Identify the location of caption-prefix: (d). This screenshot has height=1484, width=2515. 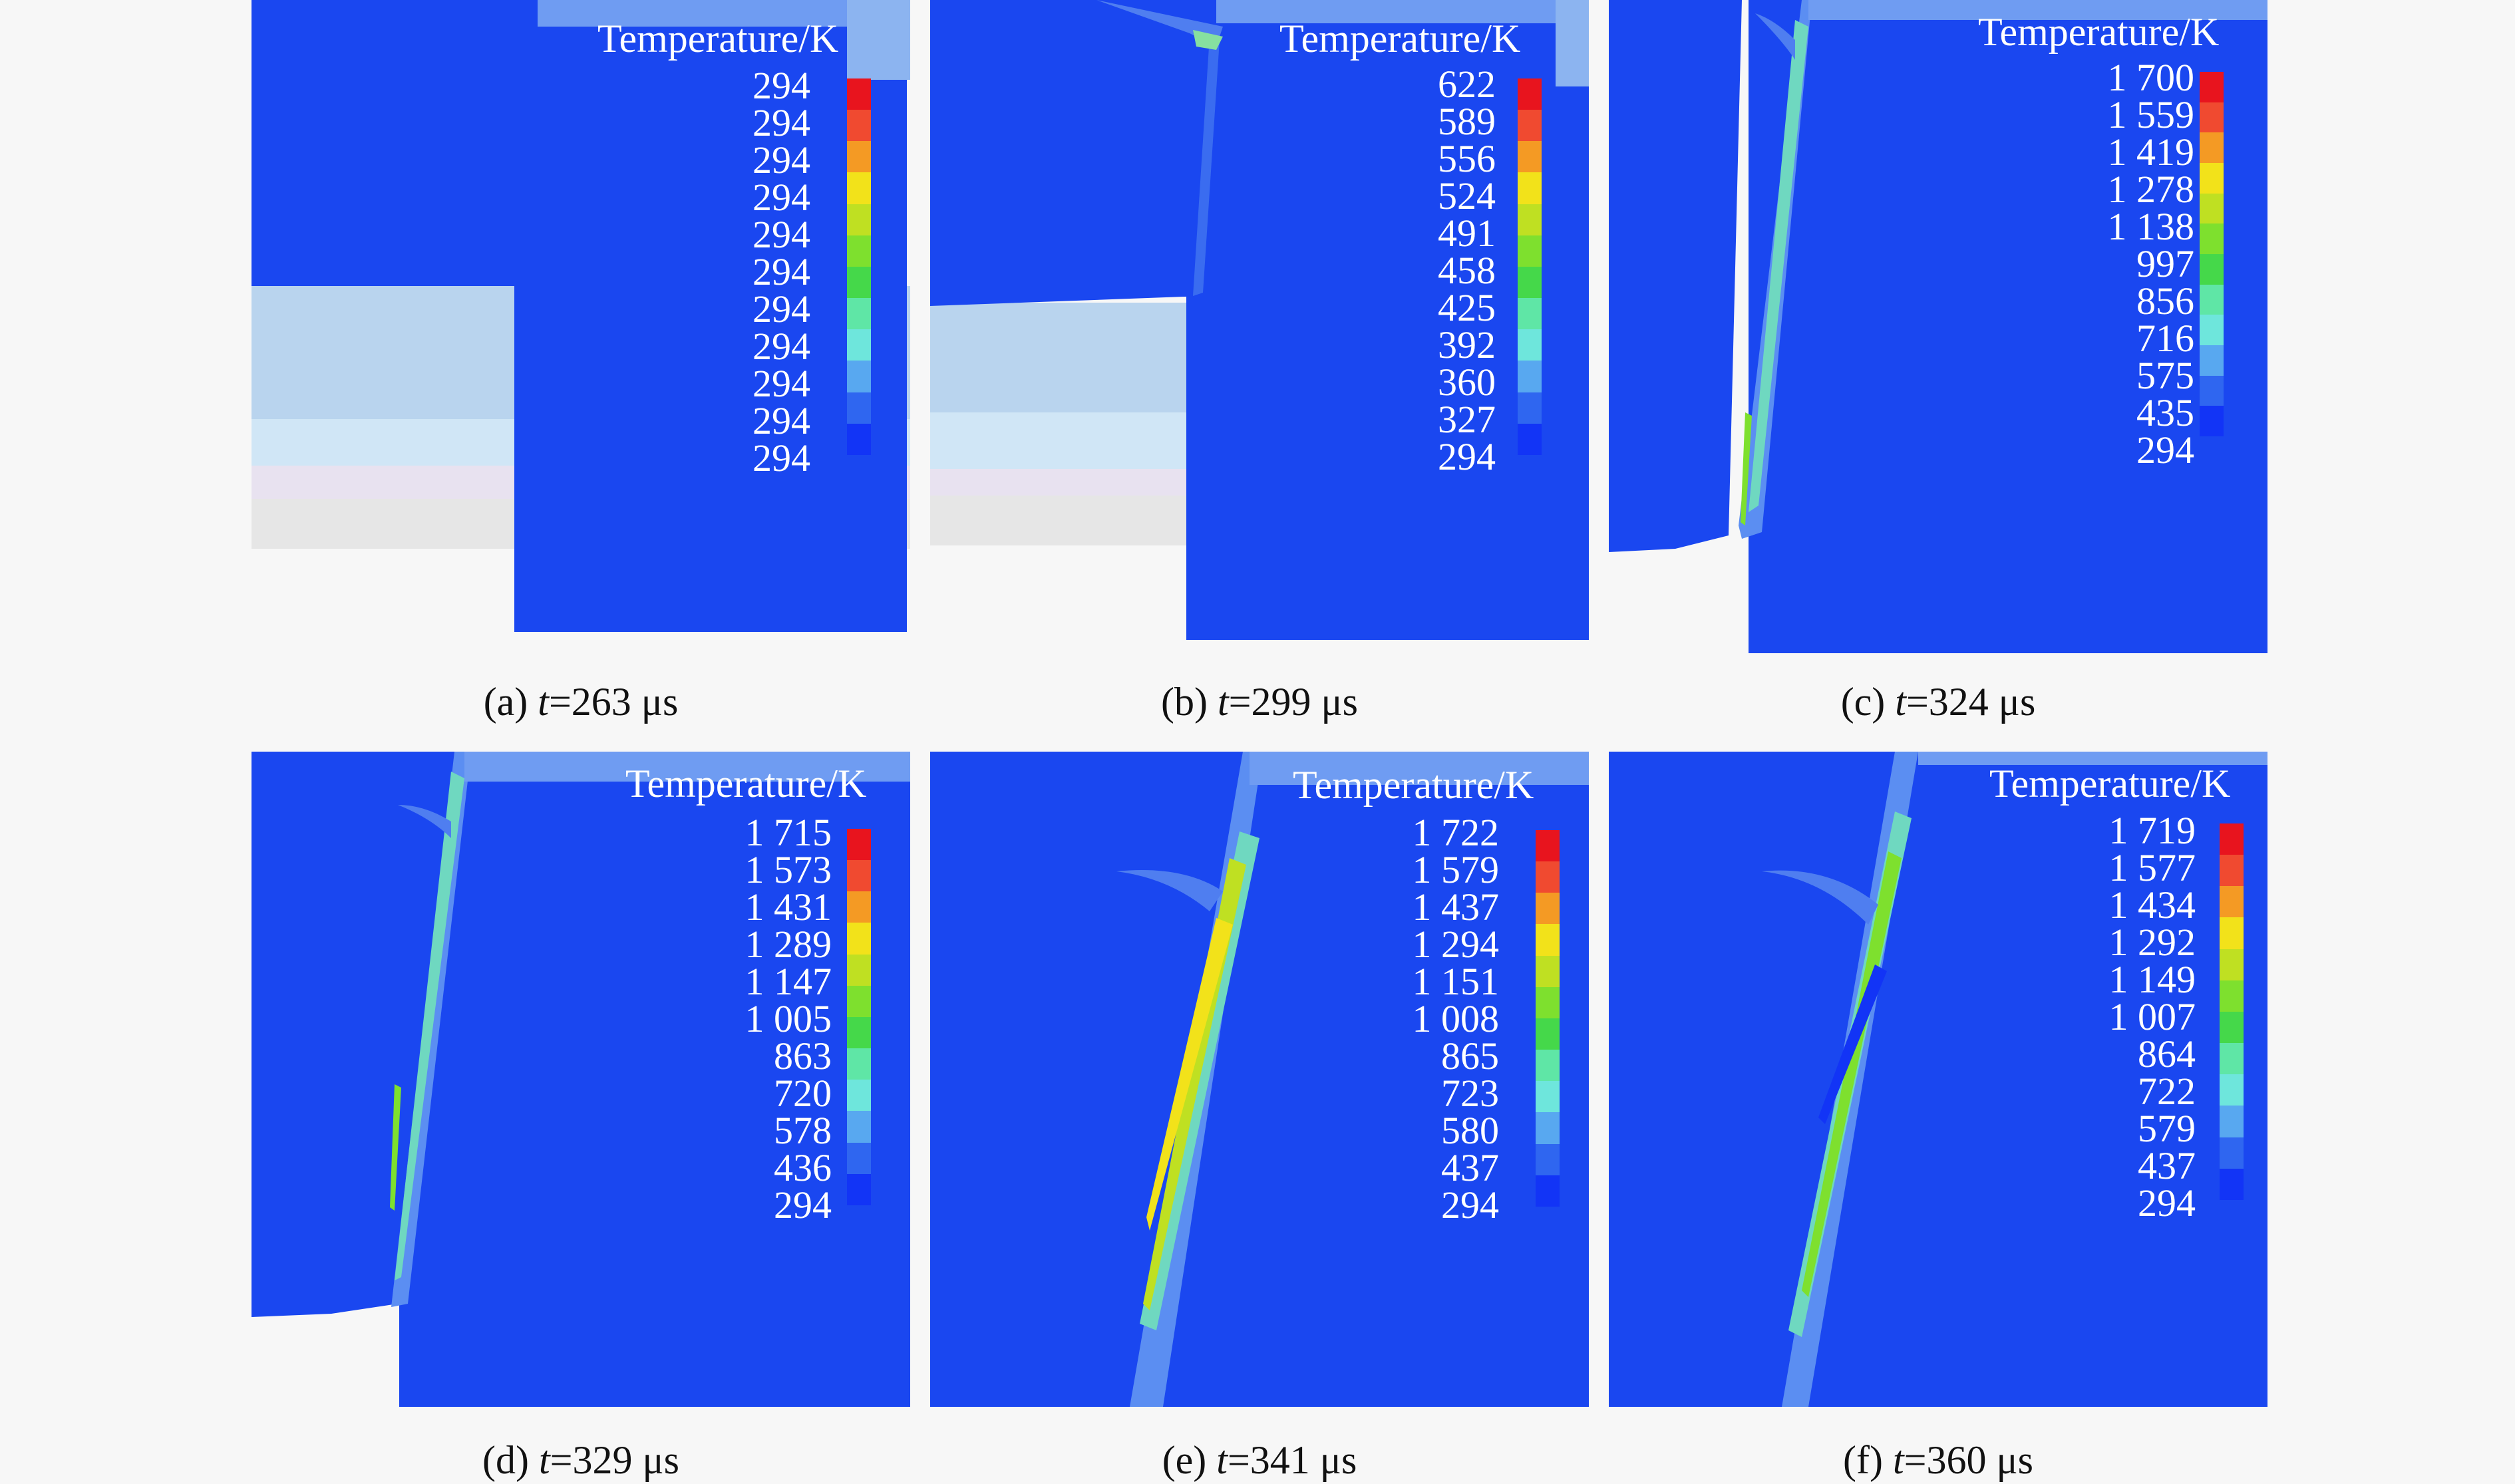
(510, 1460).